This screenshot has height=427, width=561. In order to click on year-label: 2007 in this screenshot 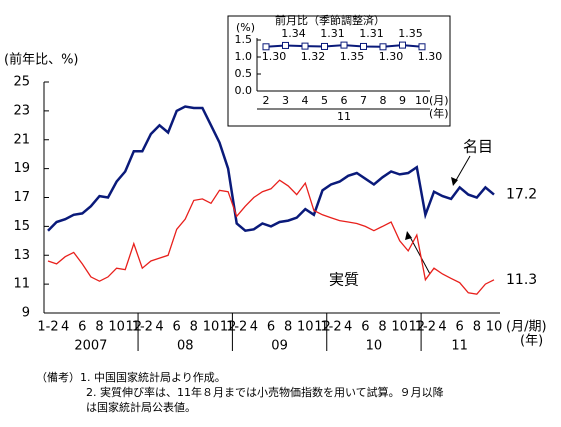, I will do `click(90, 346)`.